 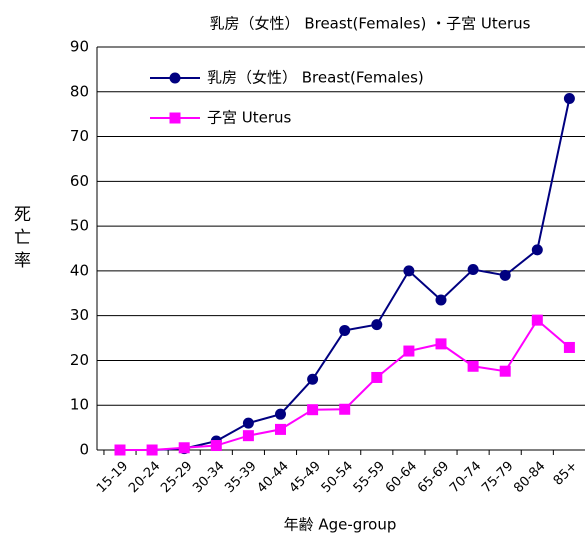 What do you see at coordinates (305, 477) in the screenshot?
I see `x-tick-label: 45-49` at bounding box center [305, 477].